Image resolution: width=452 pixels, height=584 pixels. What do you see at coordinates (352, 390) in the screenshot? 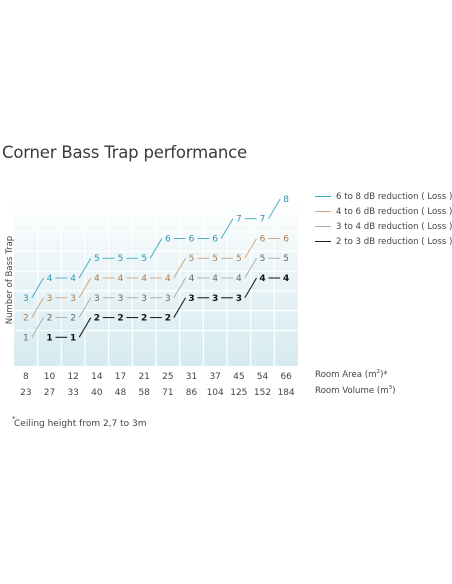
I see `room-volume-label-text: Room Volume (m` at bounding box center [352, 390].